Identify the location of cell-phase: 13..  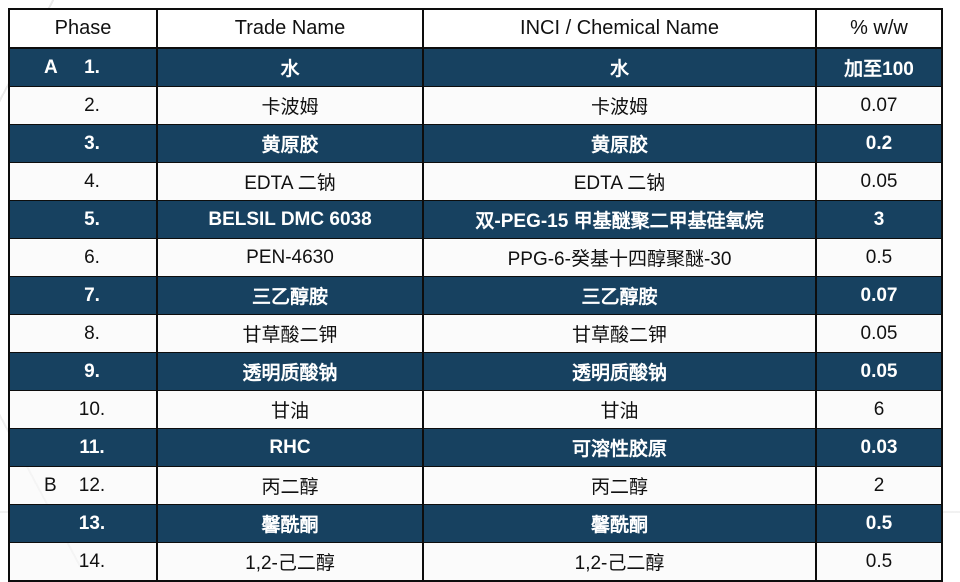
(83, 523).